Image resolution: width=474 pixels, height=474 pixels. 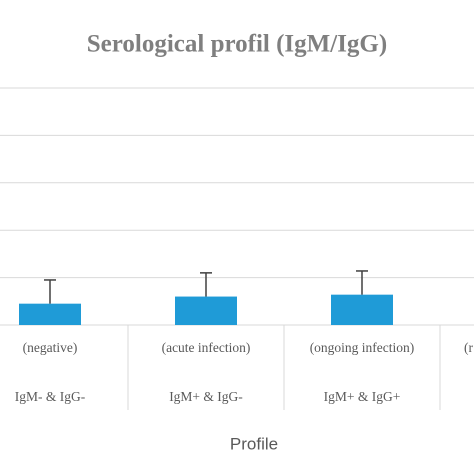 I want to click on x-tick-label: IgM+ & IgG-, so click(x=206, y=396).